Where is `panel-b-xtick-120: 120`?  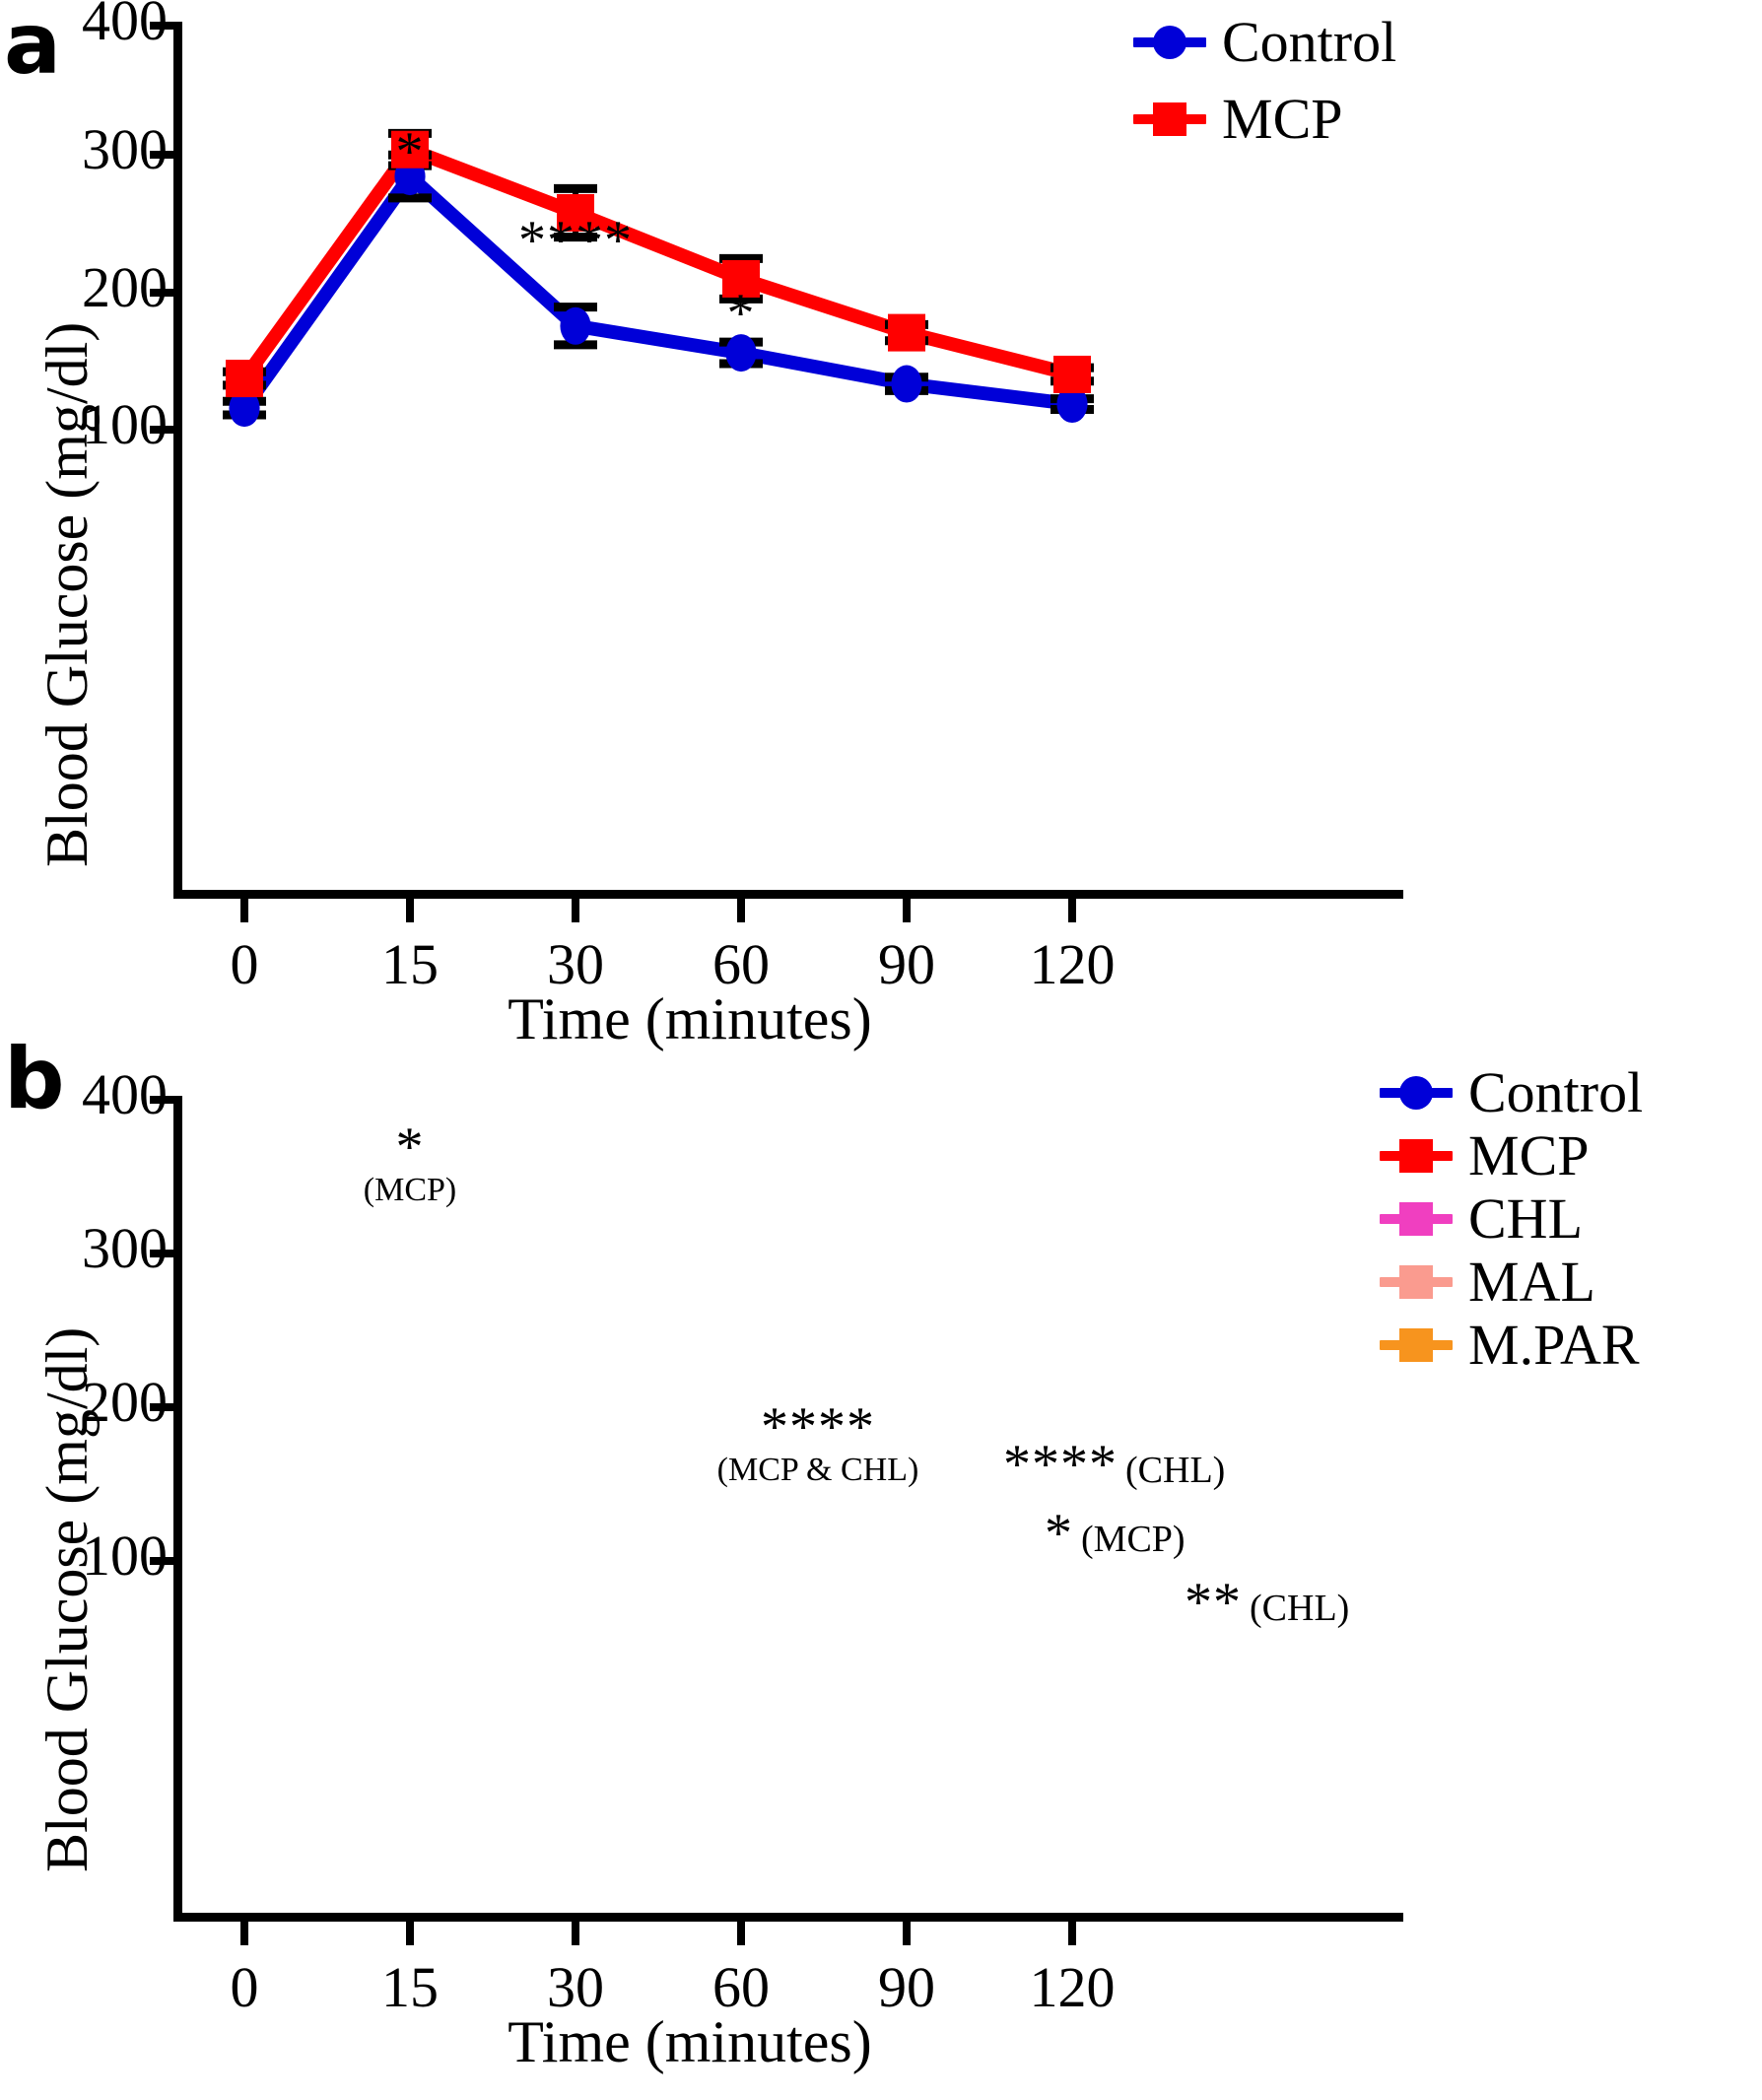
panel-b-xtick-120: 120 is located at coordinates (1072, 1987).